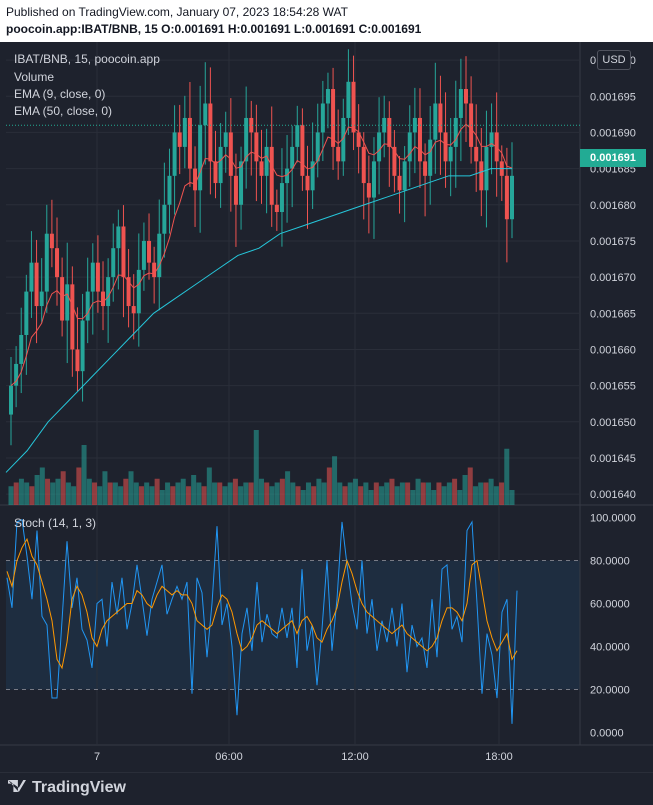 The width and height of the screenshot is (653, 805). What do you see at coordinates (261, 467) in the screenshot?
I see `volume-bars` at bounding box center [261, 467].